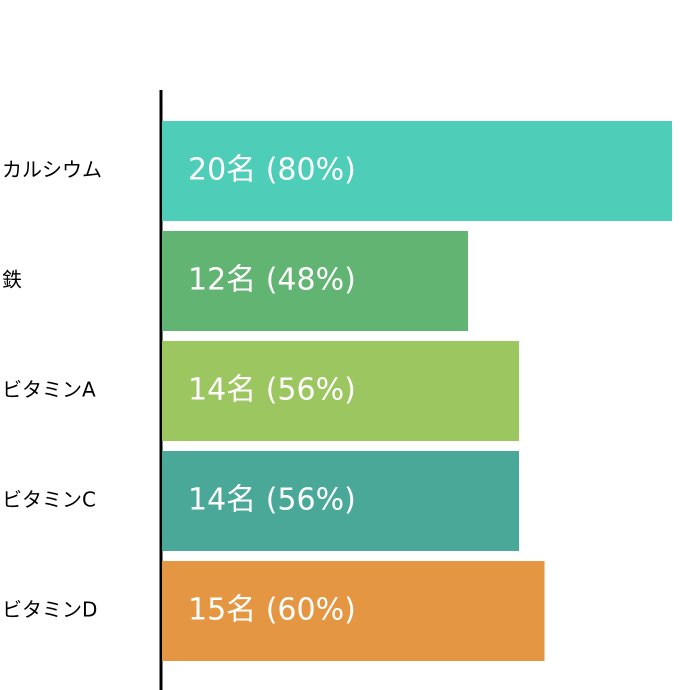 This screenshot has width=680, height=690. I want to click on category-label: 鉄, so click(12, 280).